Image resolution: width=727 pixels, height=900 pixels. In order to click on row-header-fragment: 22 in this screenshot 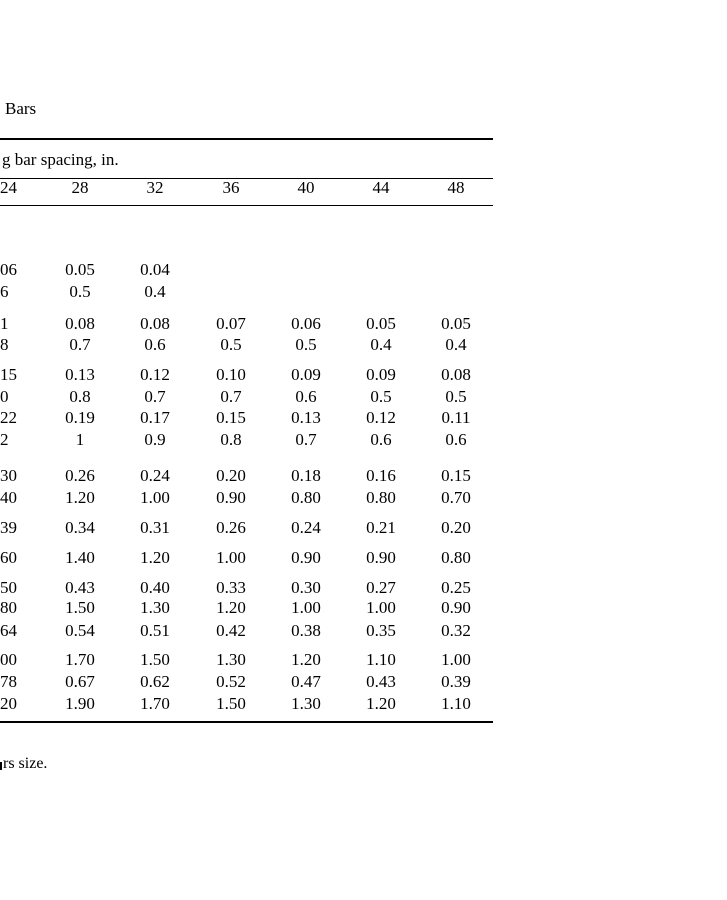, I will do `click(8, 417)`.